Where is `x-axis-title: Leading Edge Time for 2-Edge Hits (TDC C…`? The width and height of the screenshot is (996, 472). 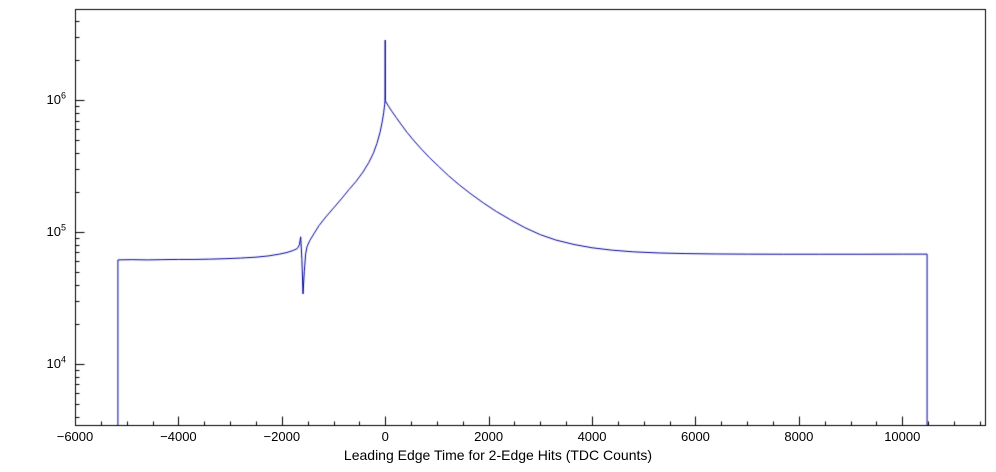 x-axis-title: Leading Edge Time for 2-Edge Hits (TDC C… is located at coordinates (498, 455).